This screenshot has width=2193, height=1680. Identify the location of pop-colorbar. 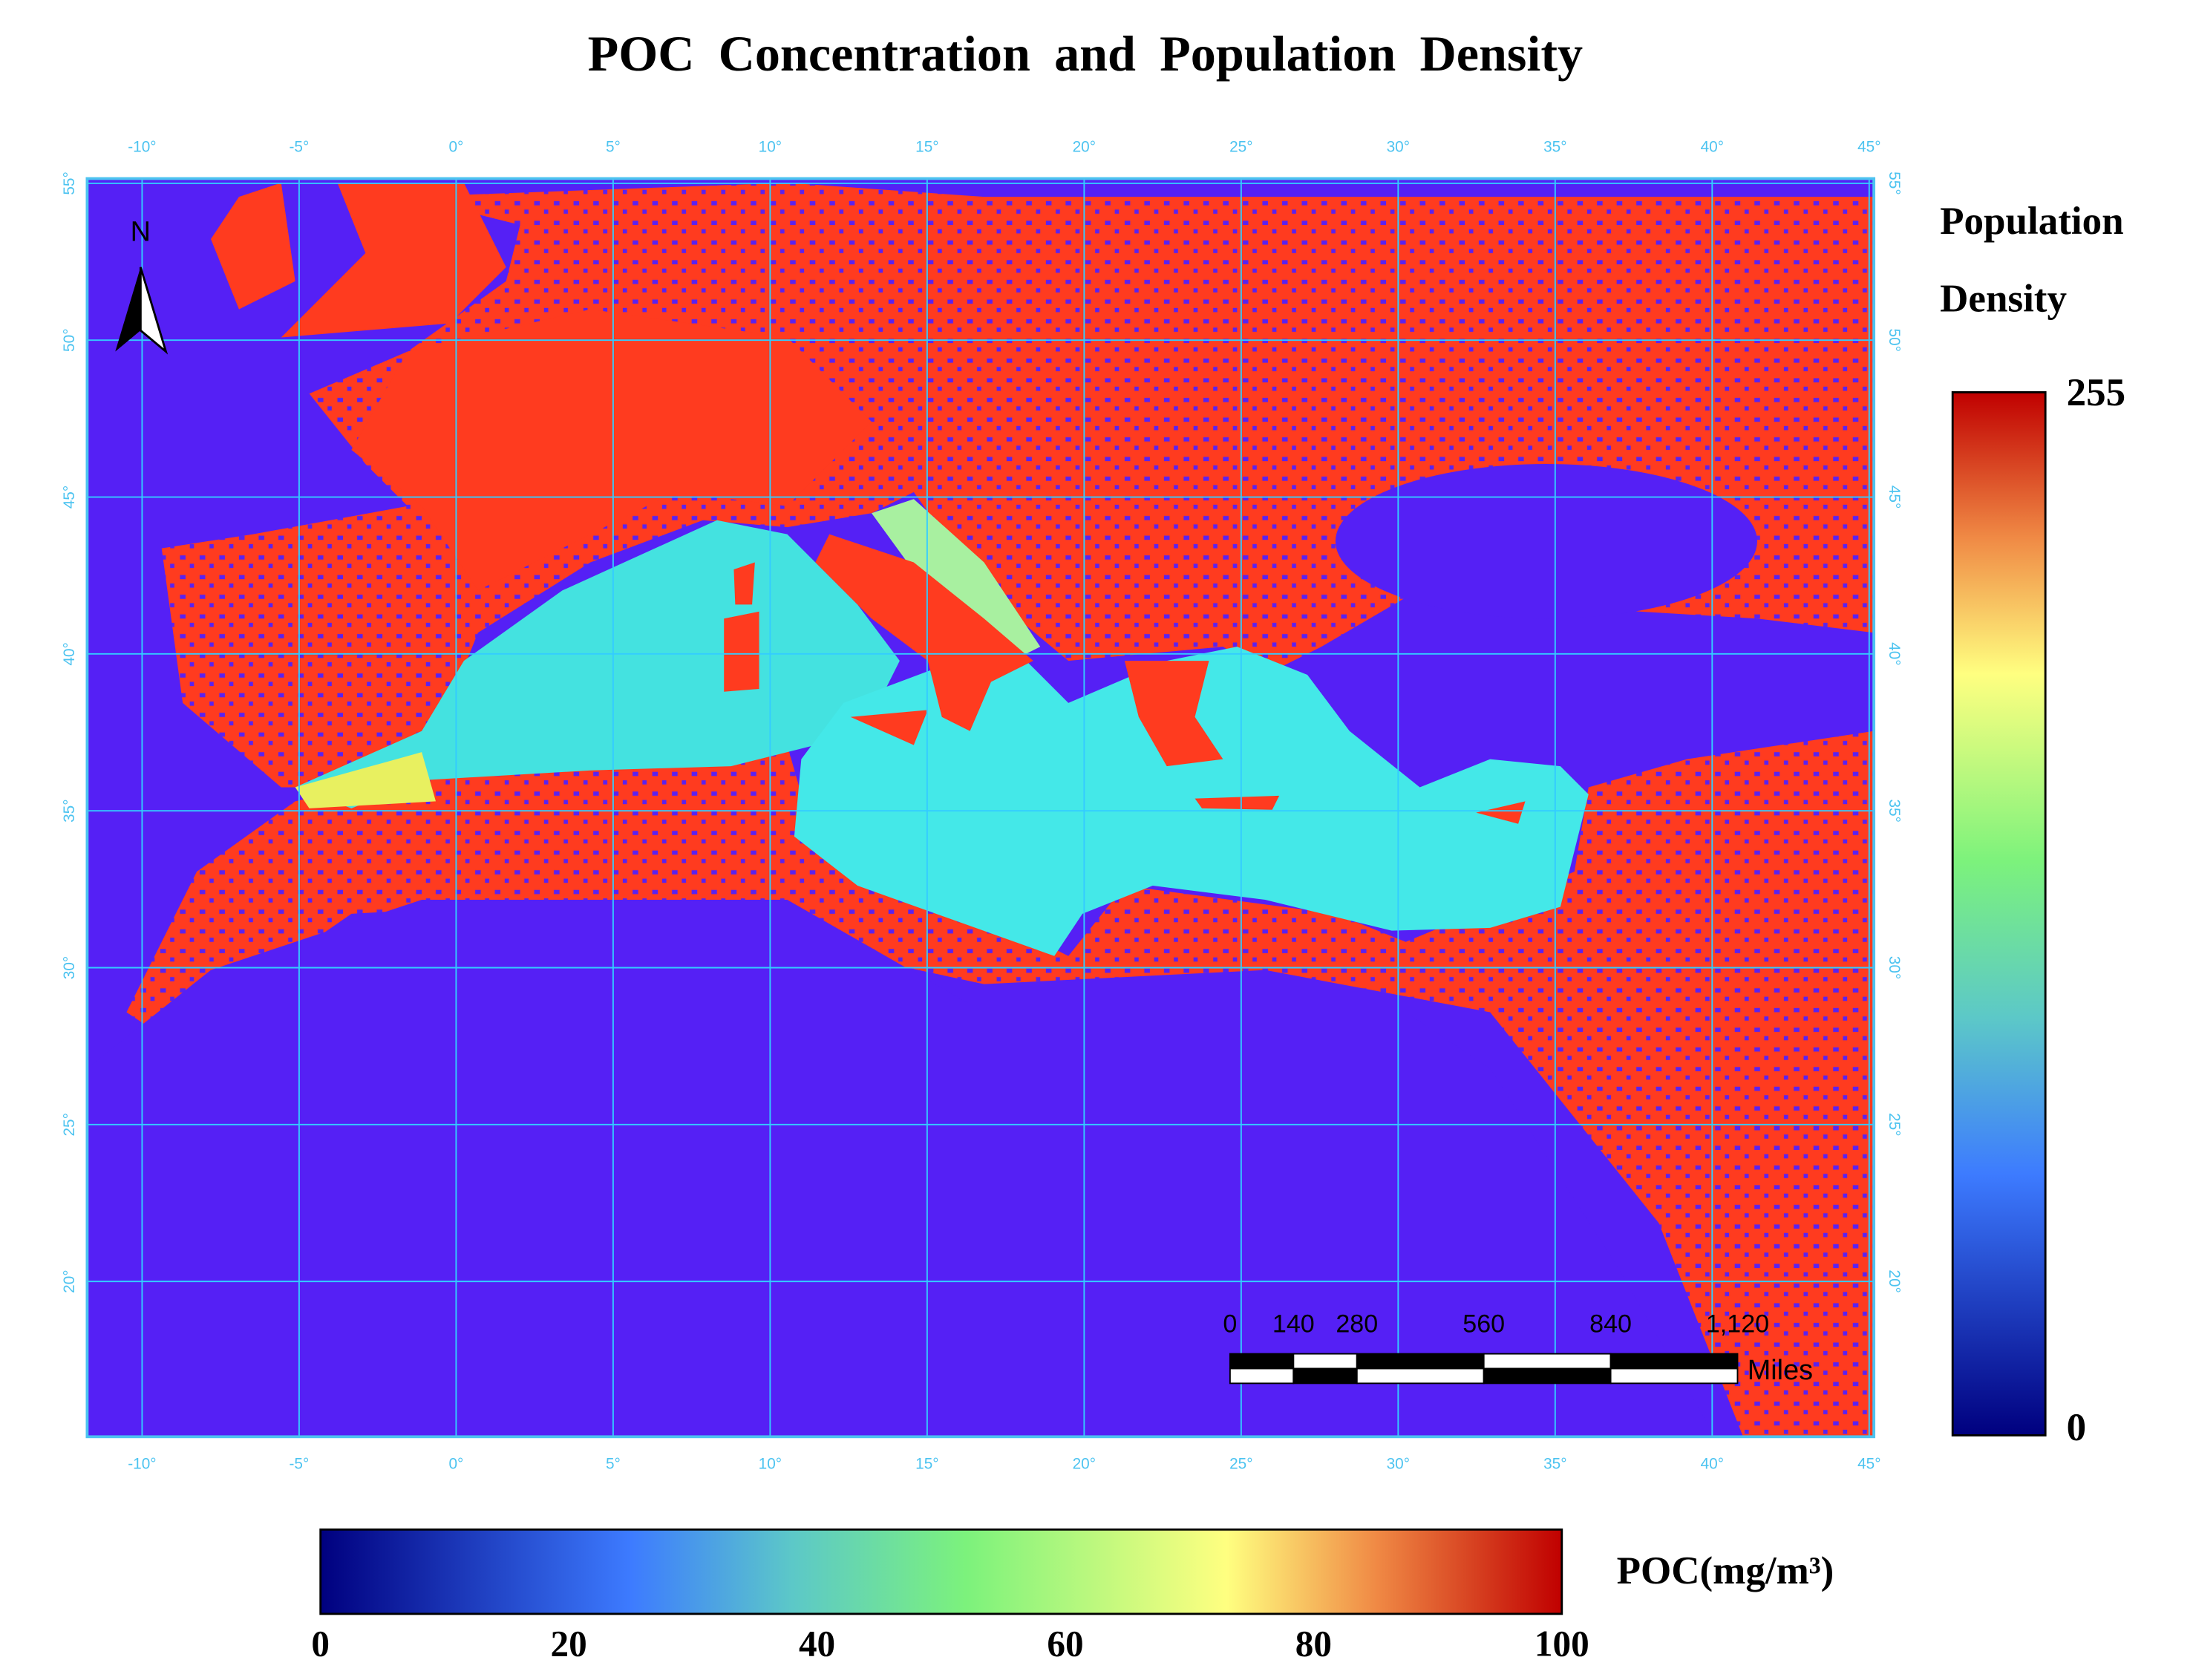
(1999, 914).